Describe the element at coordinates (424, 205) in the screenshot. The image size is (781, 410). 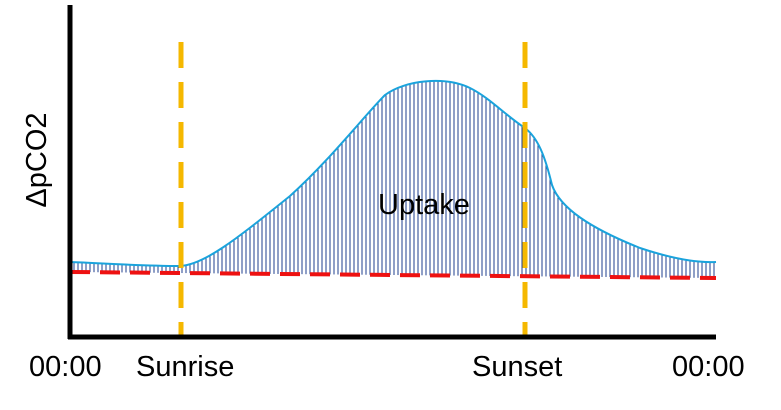
I see `uptake-label: Uptake` at that location.